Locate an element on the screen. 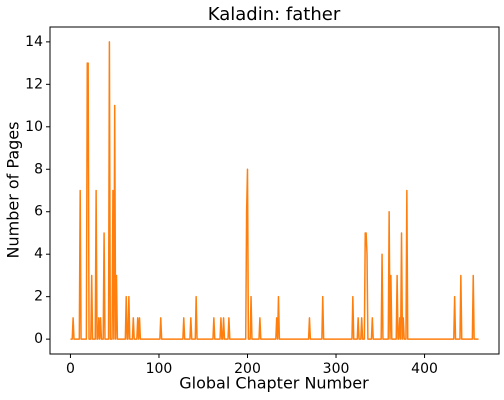  x-tick-label: 0 is located at coordinates (70, 369).